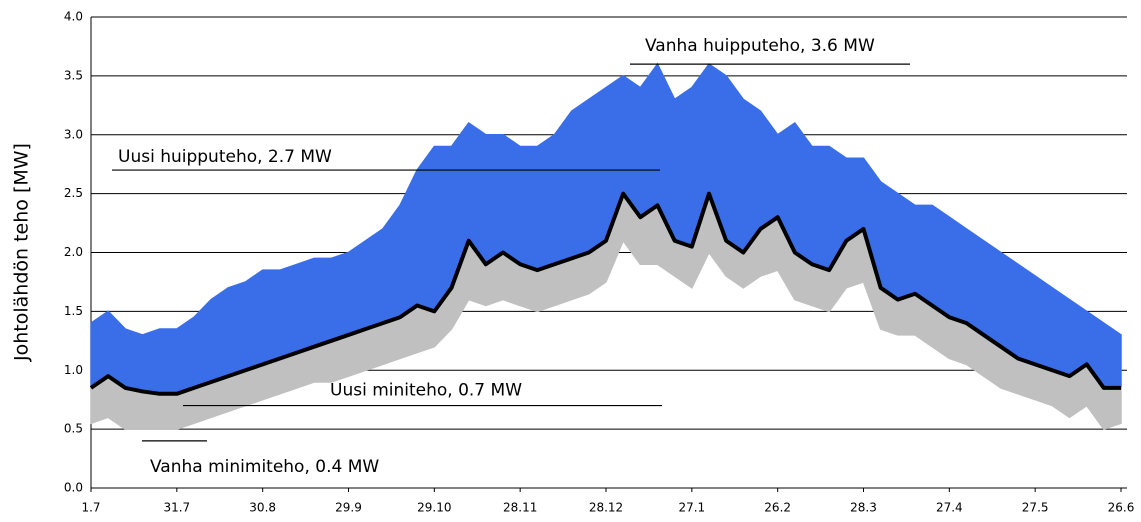 The height and width of the screenshot is (522, 1141). What do you see at coordinates (863, 508) in the screenshot?
I see `x-tick-label: 28.3` at bounding box center [863, 508].